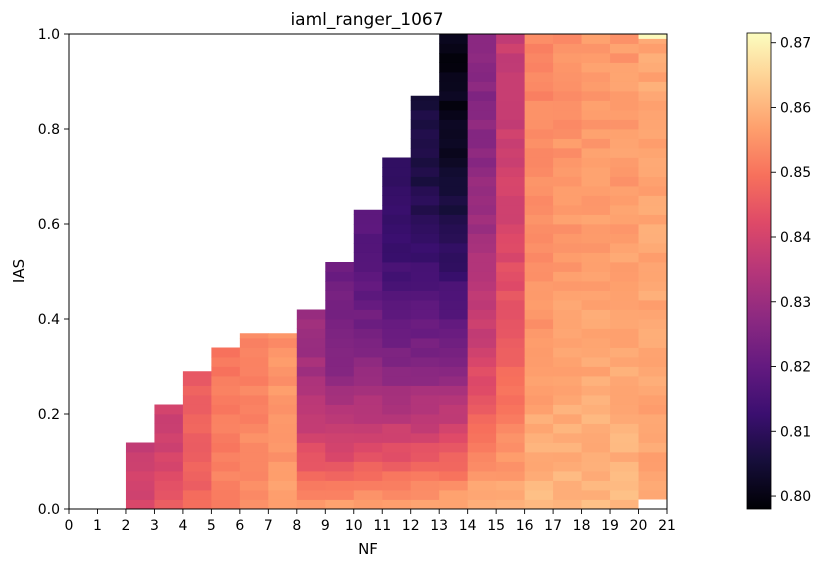 The height and width of the screenshot is (569, 830). Describe the element at coordinates (795, 497) in the screenshot. I see `colorbar-tick-label: 0.80` at that location.